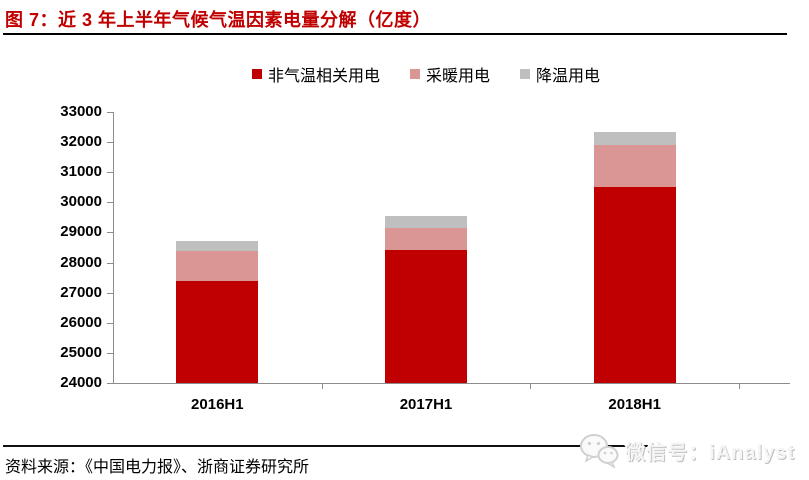 Image resolution: width=809 pixels, height=480 pixels. What do you see at coordinates (81, 322) in the screenshot?
I see `y-axis-label: 26000` at bounding box center [81, 322].